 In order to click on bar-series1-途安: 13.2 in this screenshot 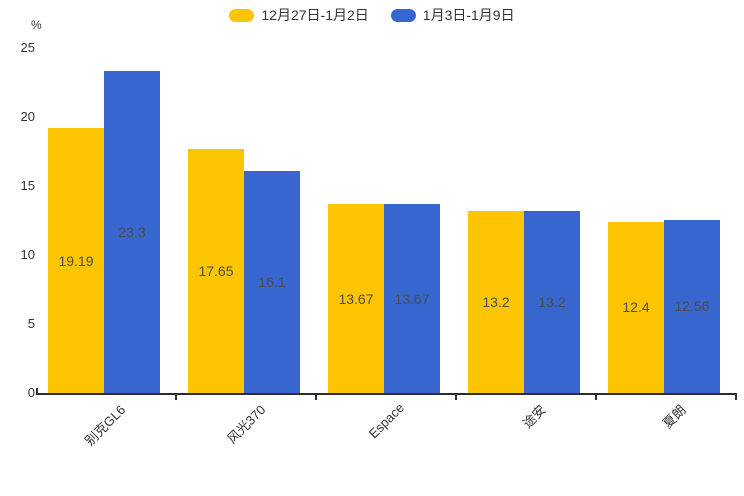, I will do `click(496, 301)`.